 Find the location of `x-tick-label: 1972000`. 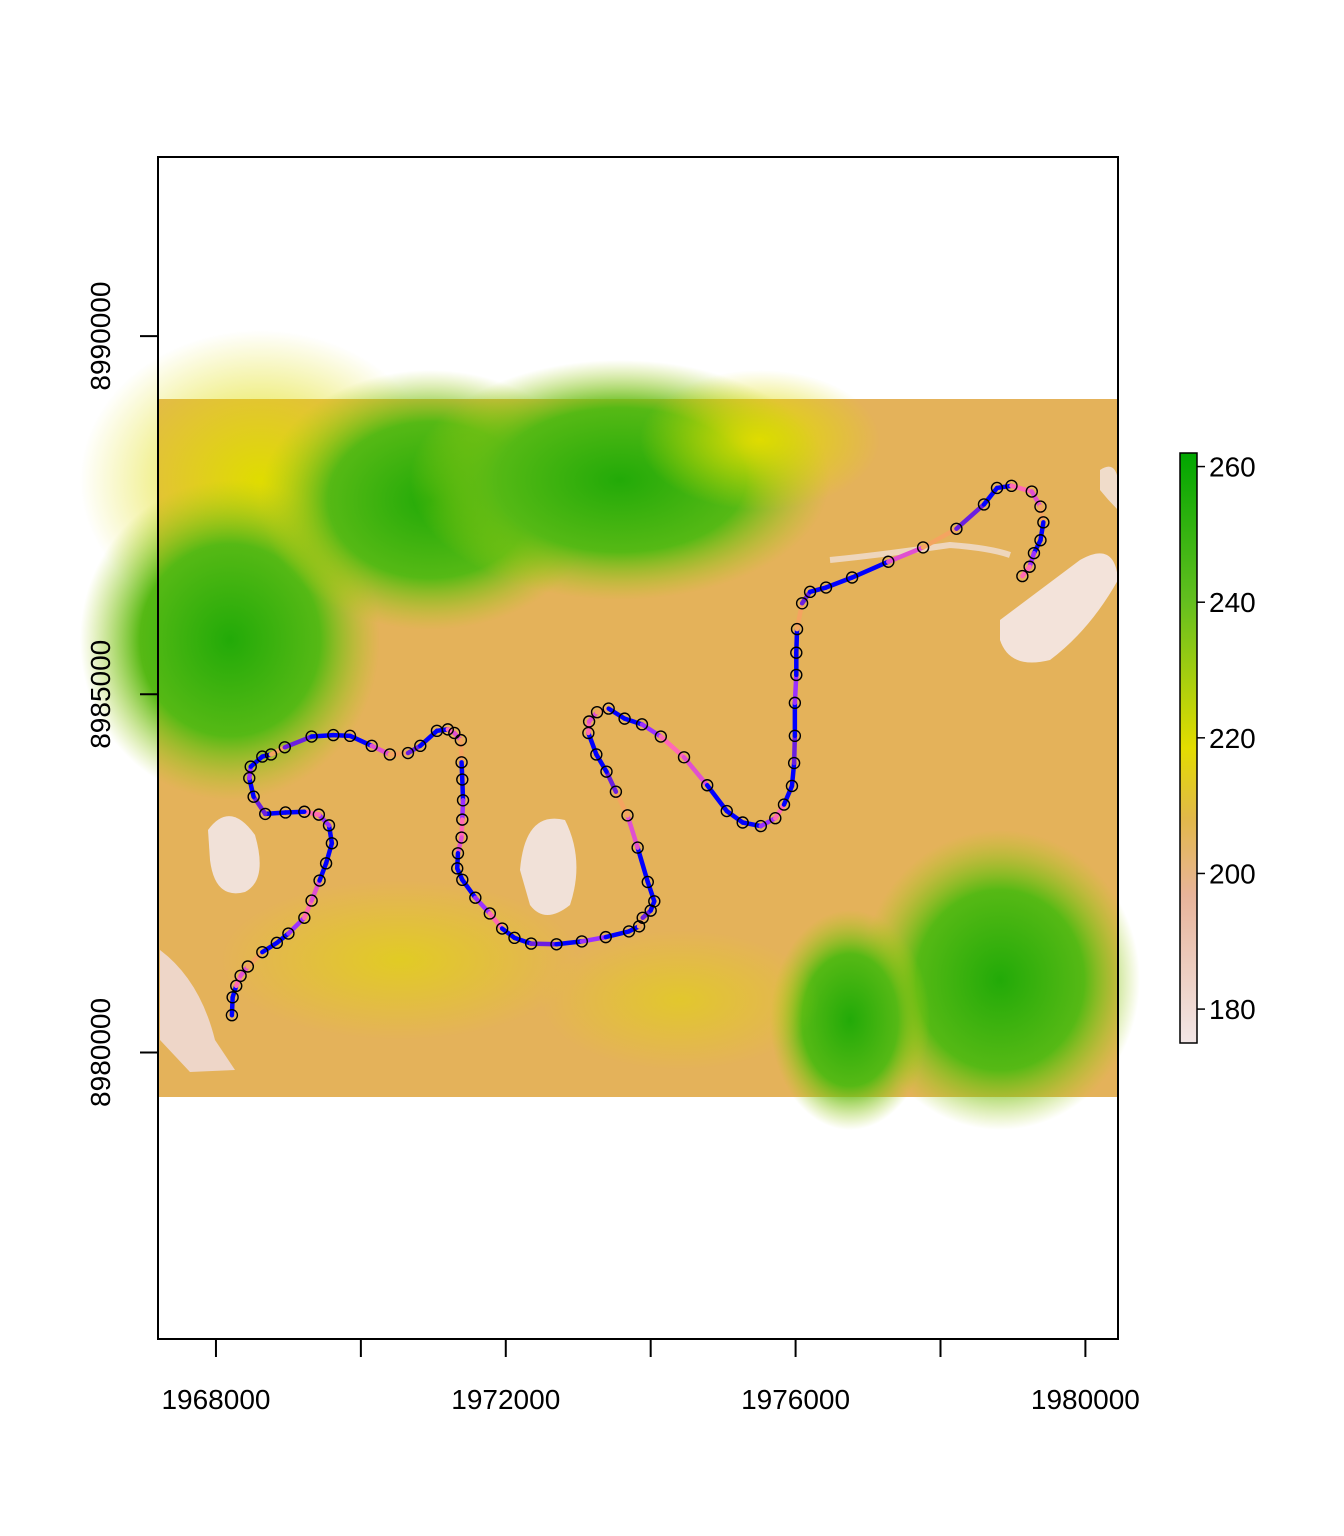

x-tick-label: 1972000 is located at coordinates (505, 1399).